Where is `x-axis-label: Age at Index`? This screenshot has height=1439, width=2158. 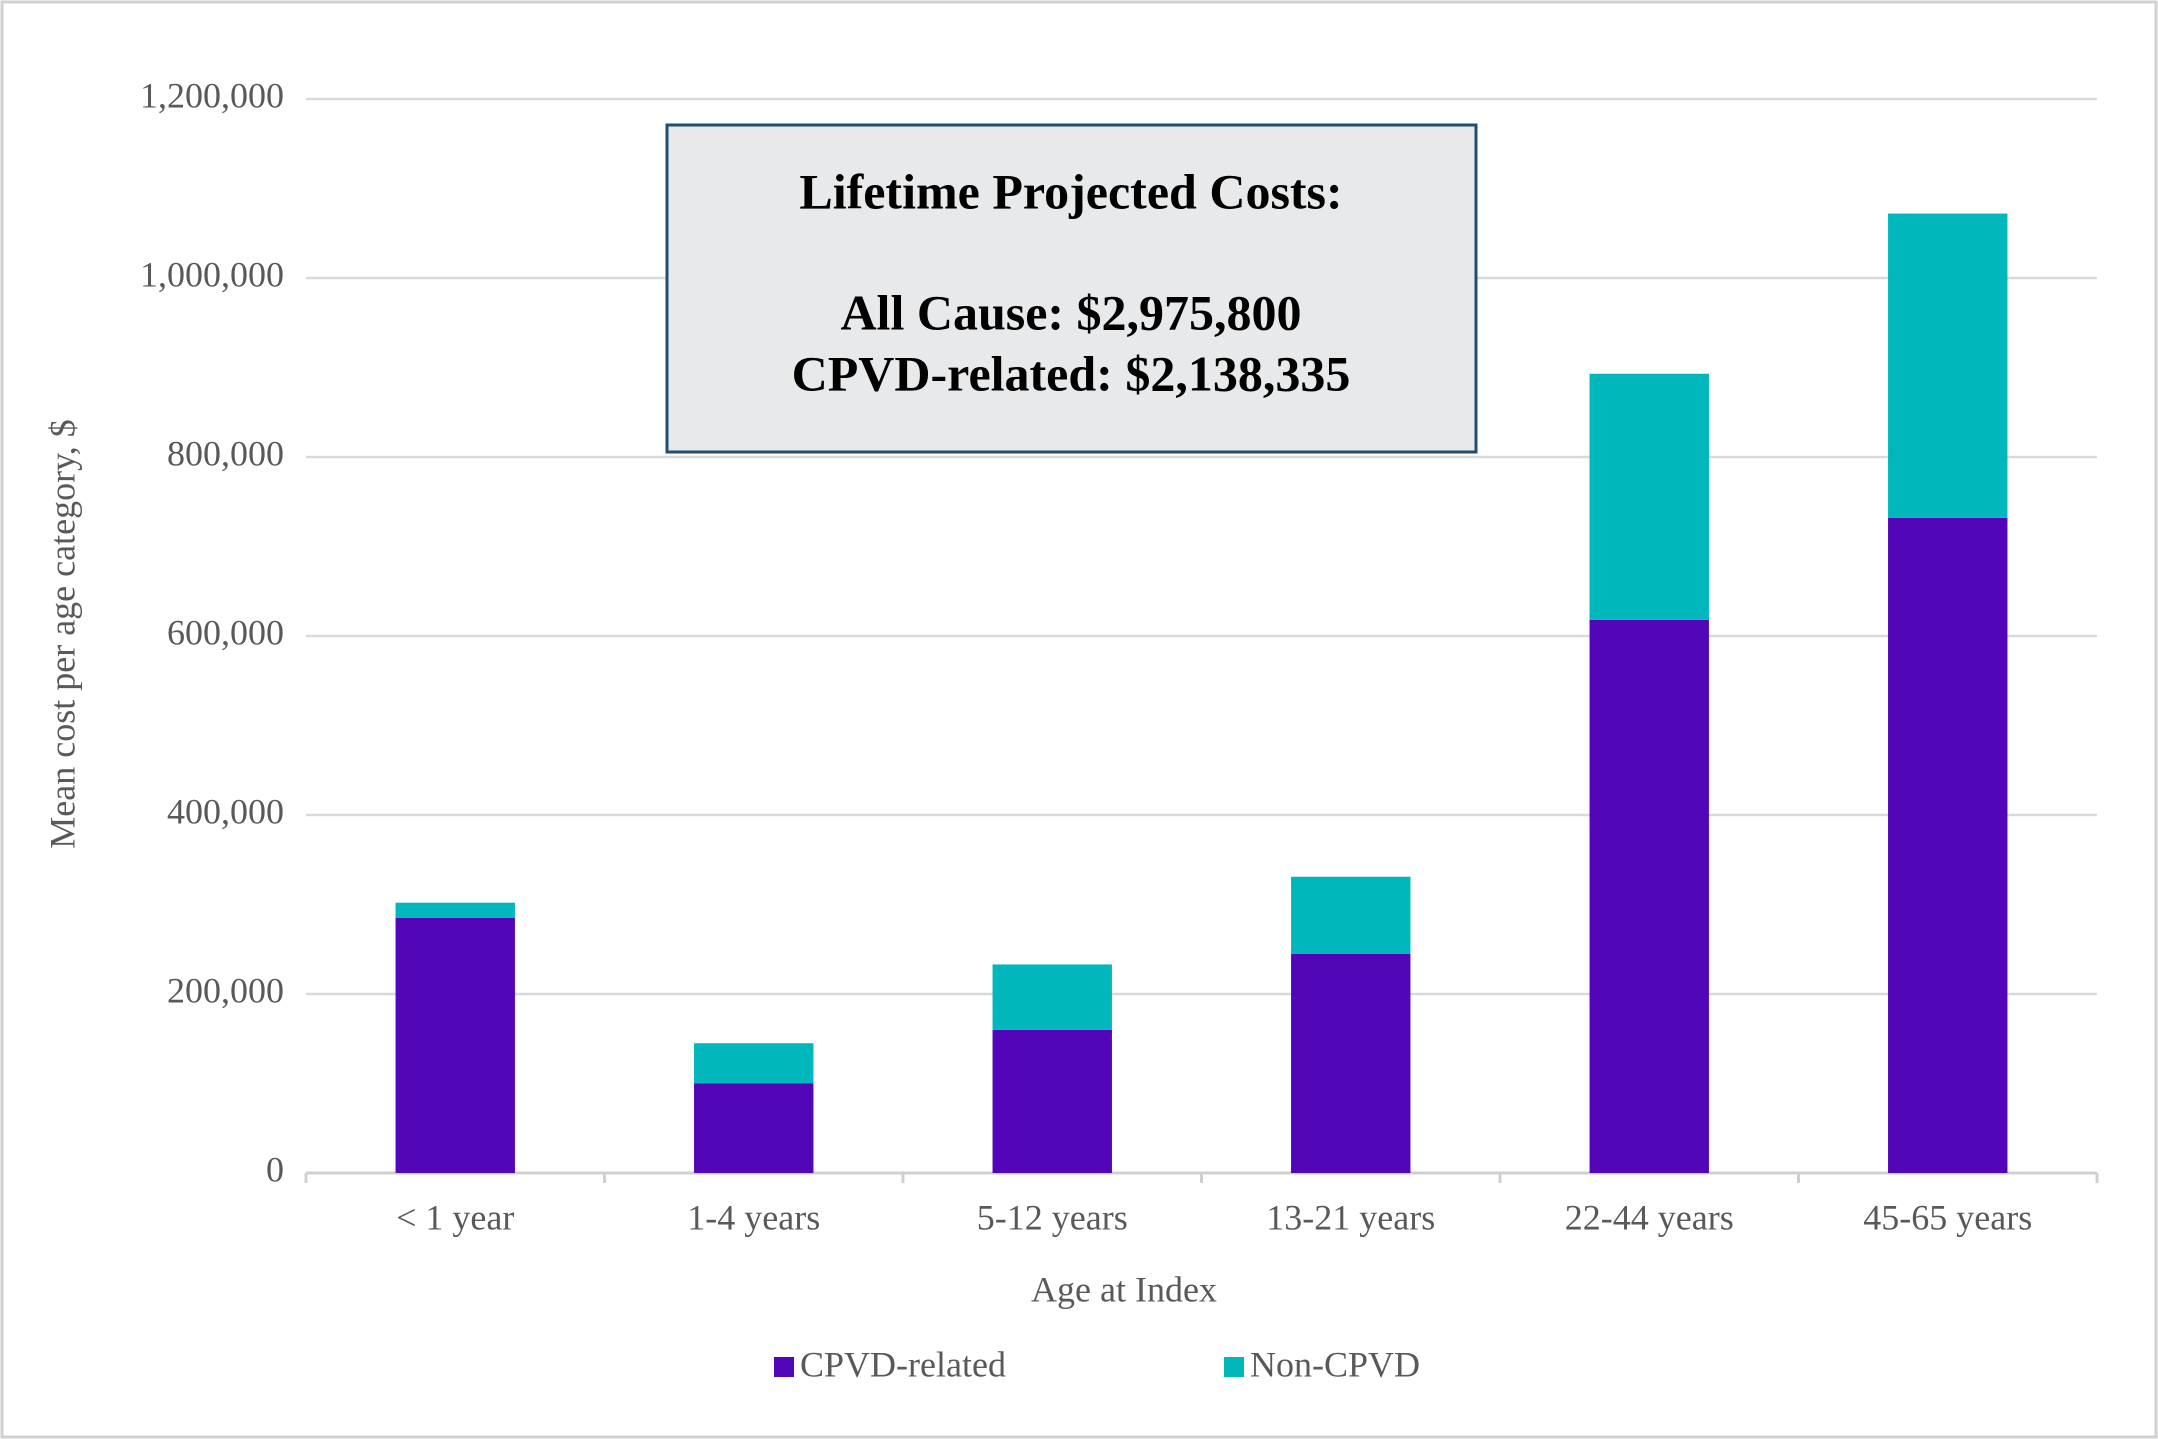
x-axis-label: Age at Index is located at coordinates (1124, 1289).